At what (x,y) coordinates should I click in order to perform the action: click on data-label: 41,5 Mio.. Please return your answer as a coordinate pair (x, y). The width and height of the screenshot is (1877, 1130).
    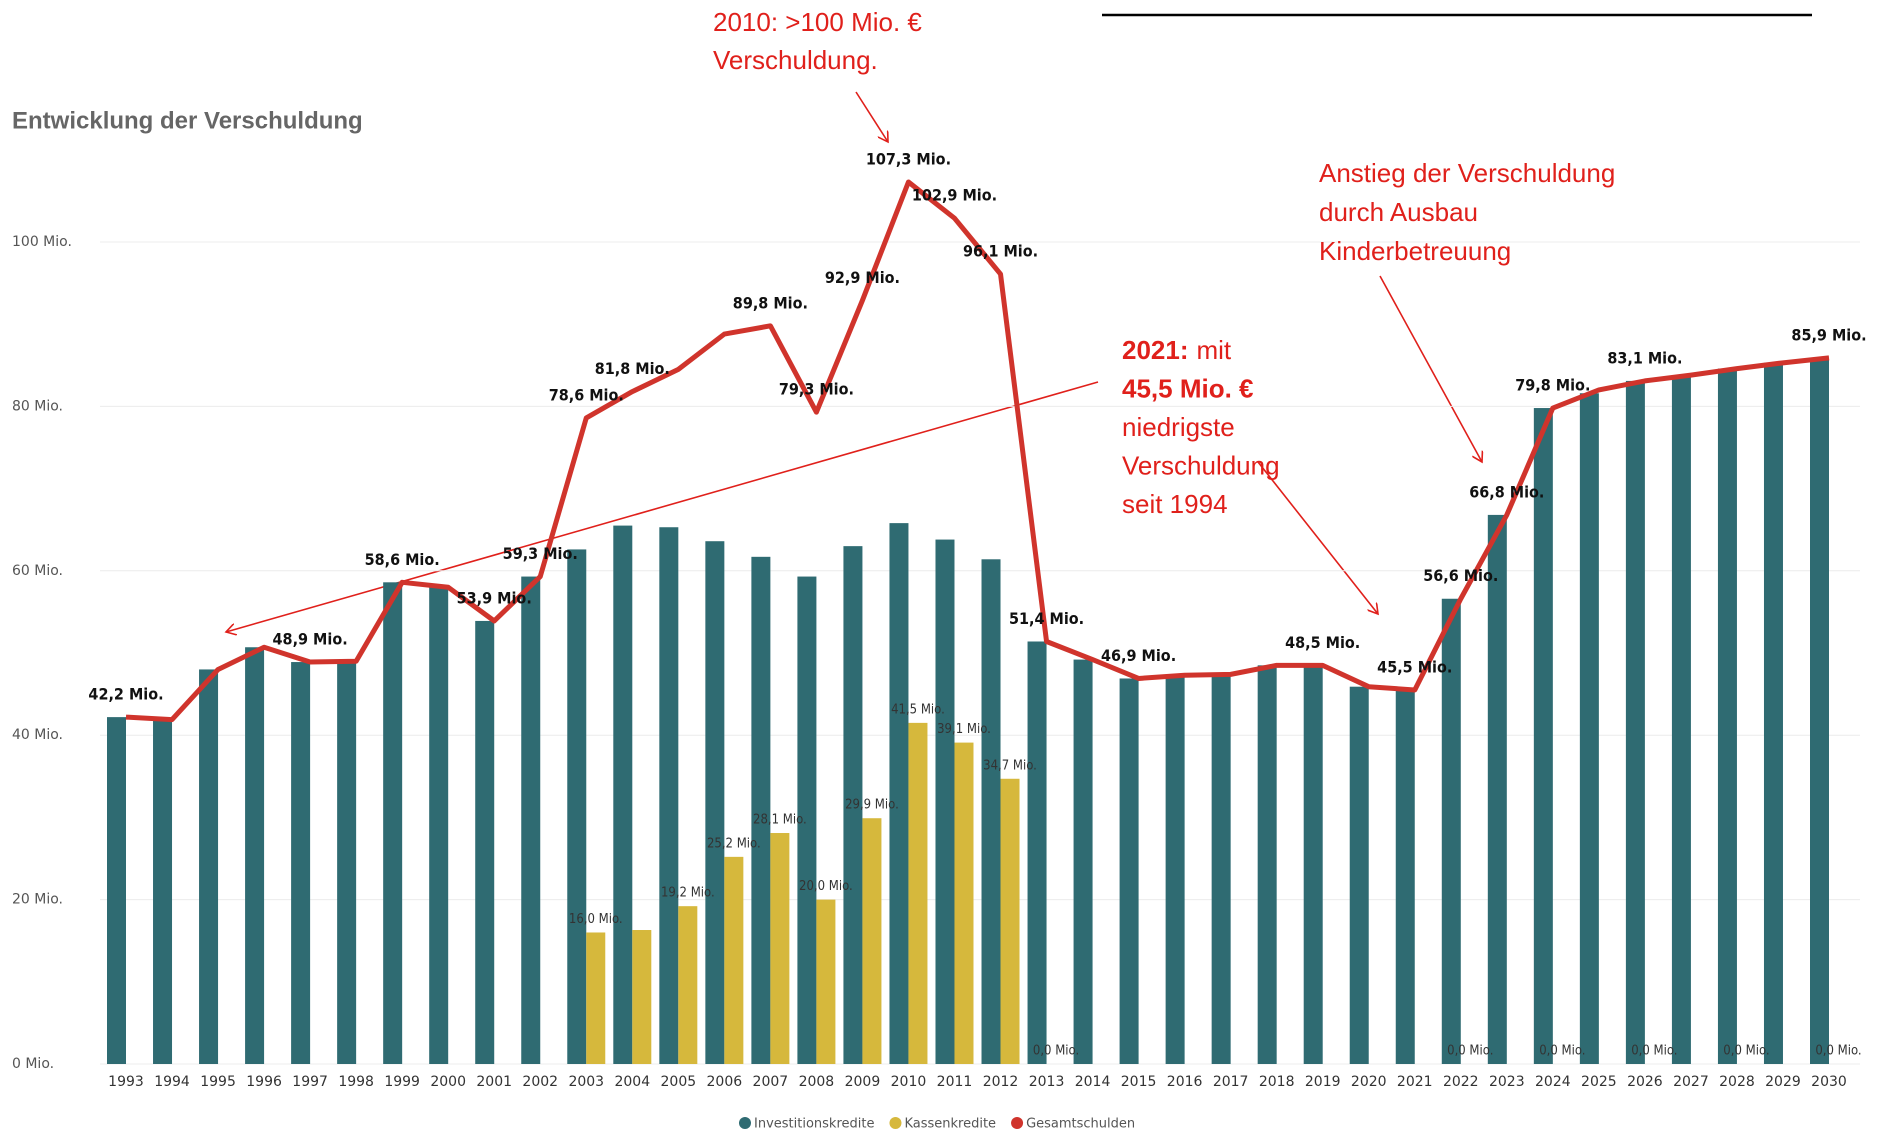
    Looking at the image, I should click on (918, 709).